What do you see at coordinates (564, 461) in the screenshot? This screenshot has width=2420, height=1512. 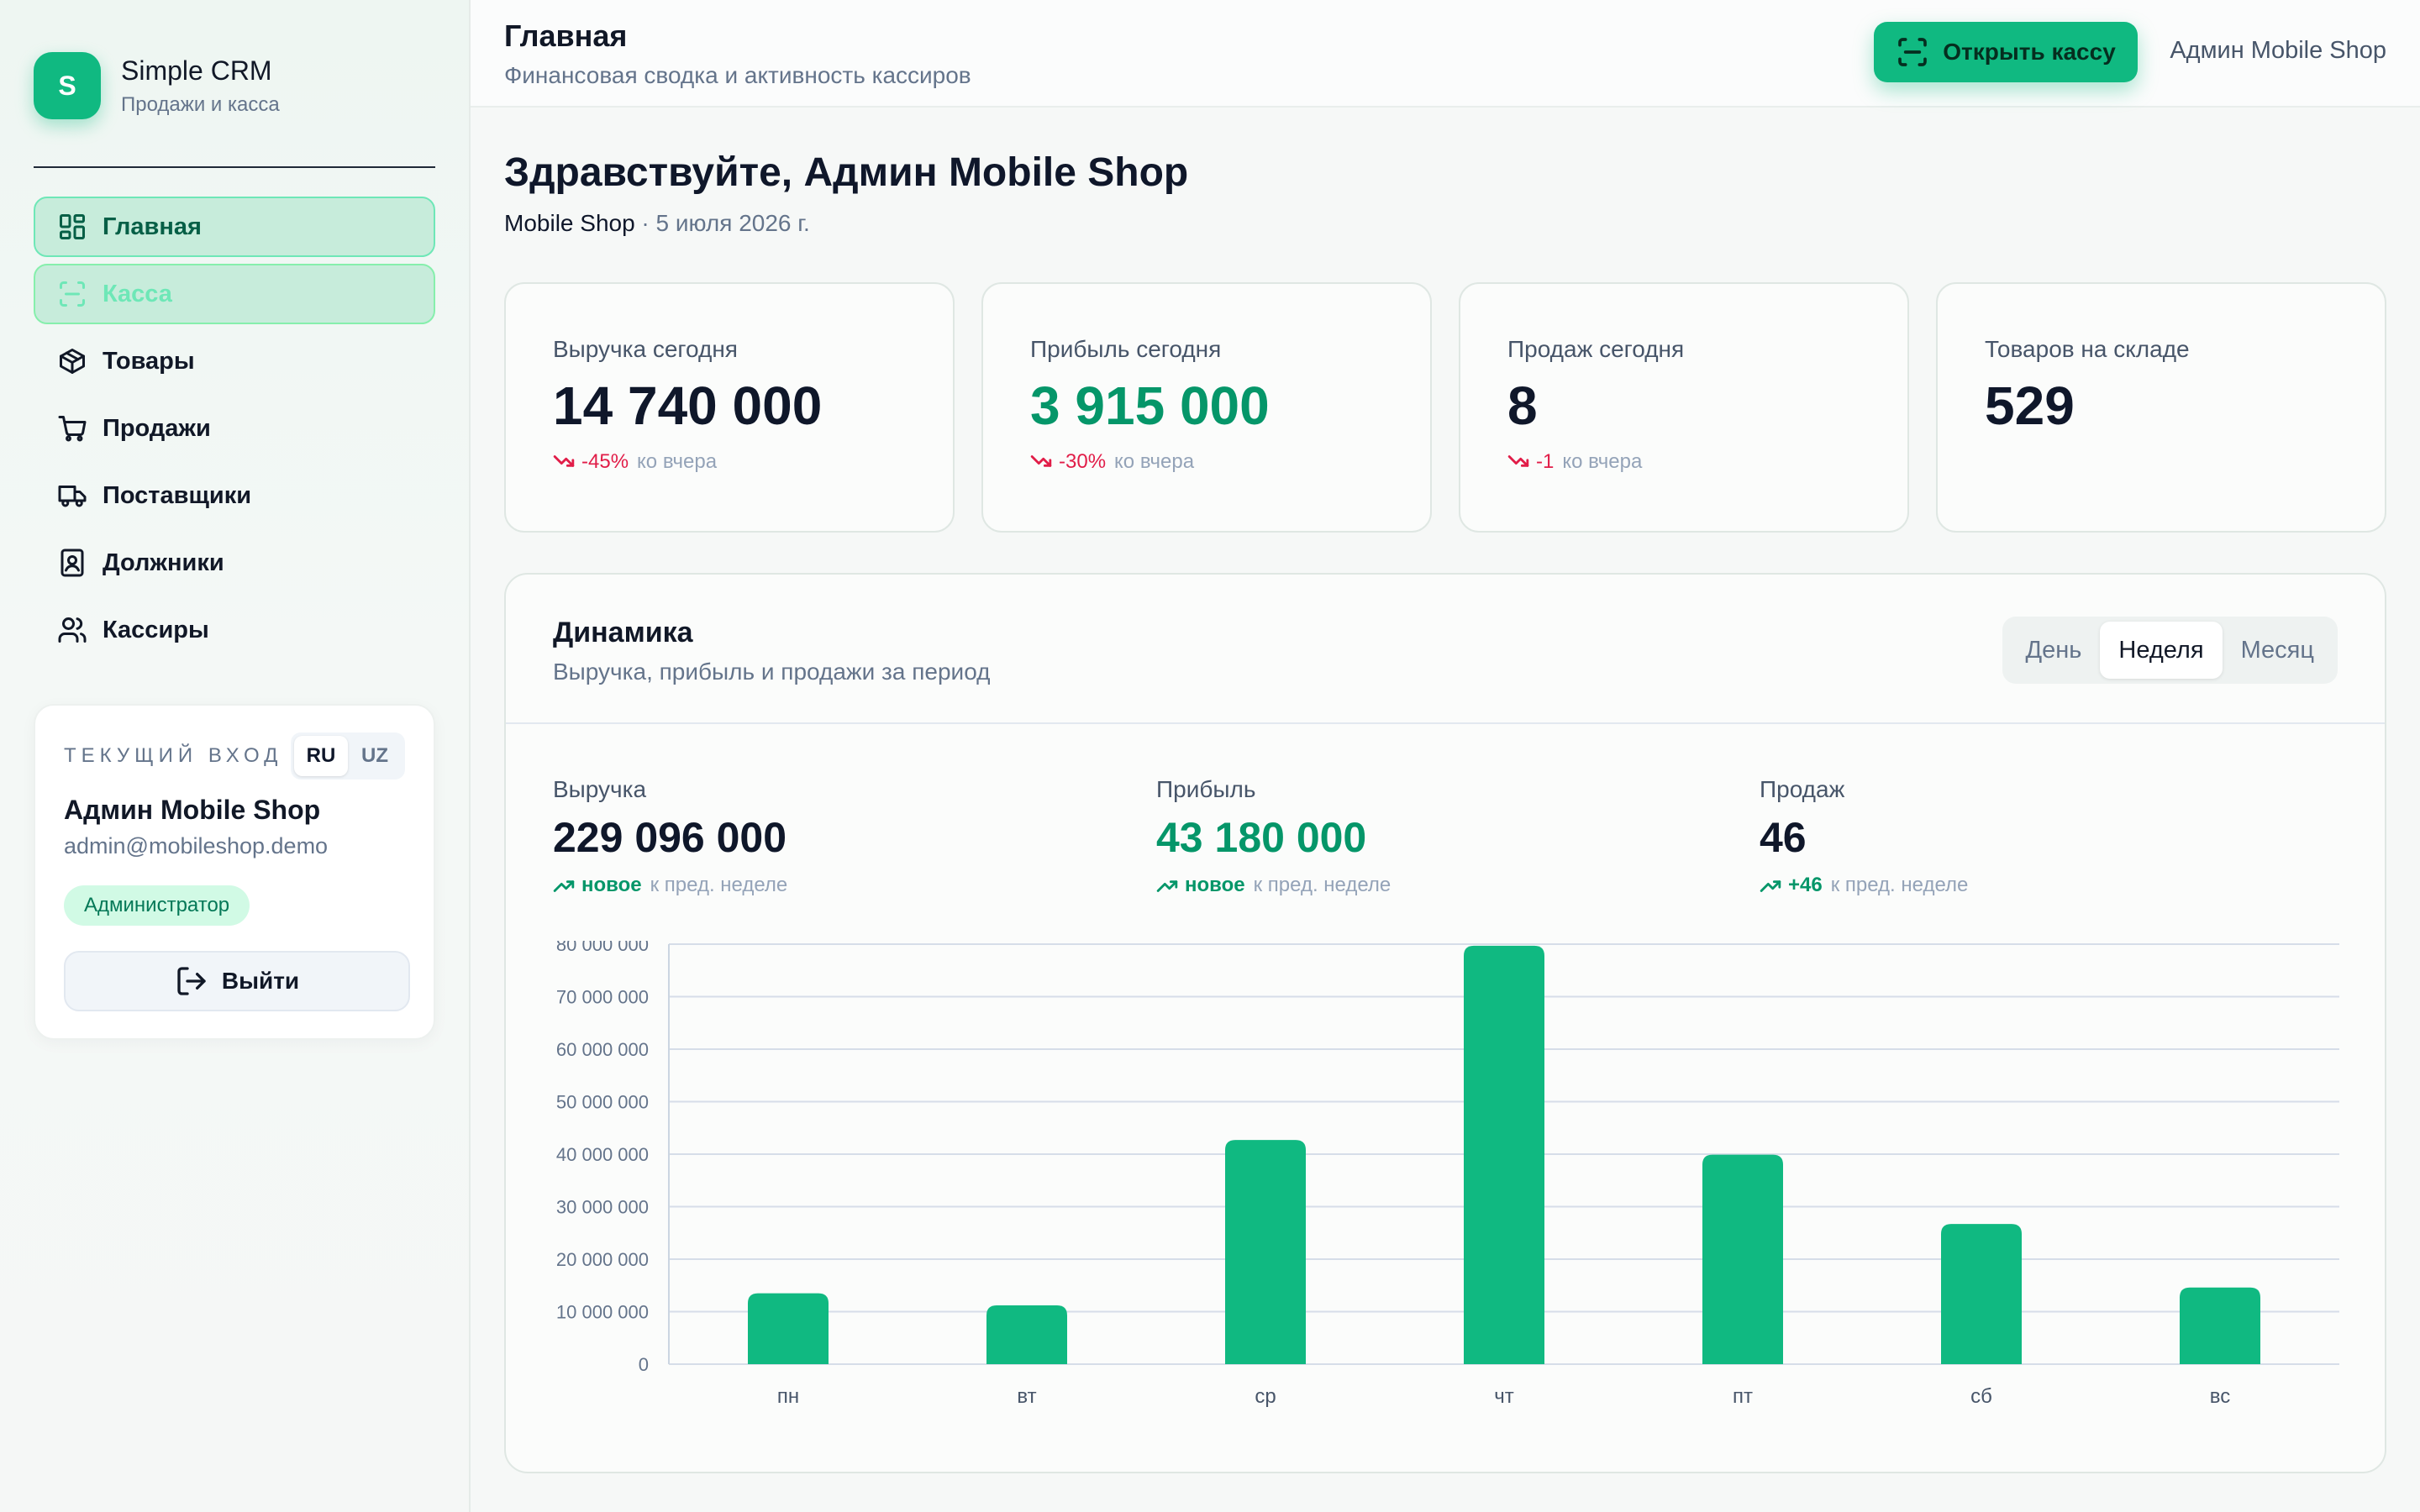 I see `trend-down-icon` at bounding box center [564, 461].